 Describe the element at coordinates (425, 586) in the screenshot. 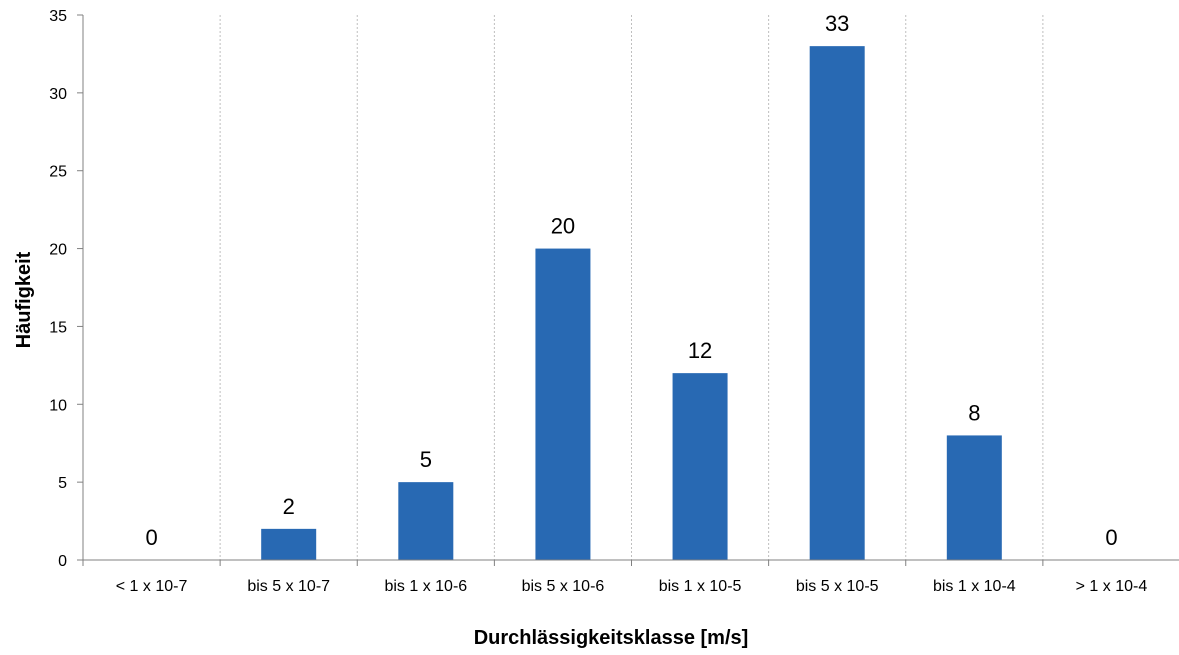

I see `x-tick-label: bis 1 x 10-6` at that location.